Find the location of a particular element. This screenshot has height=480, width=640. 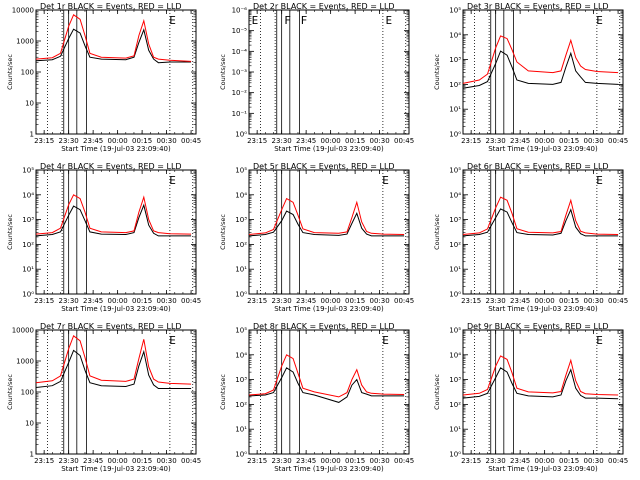

y-tick-label: 10 is located at coordinates (29, 424).